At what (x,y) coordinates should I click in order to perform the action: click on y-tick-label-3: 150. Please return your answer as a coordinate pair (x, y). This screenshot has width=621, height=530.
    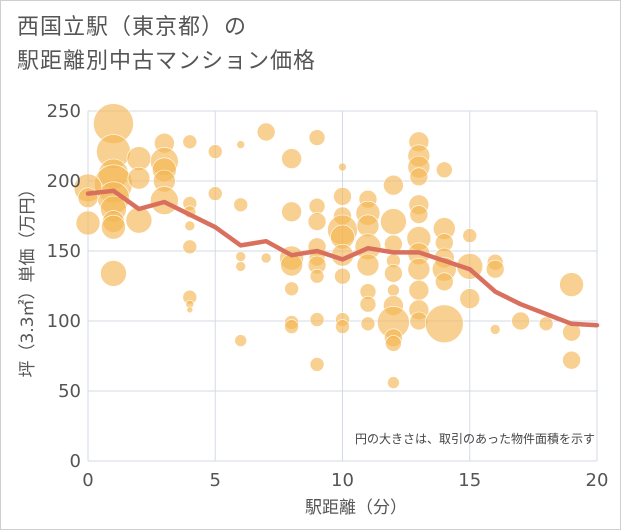
    Looking at the image, I should click on (64, 251).